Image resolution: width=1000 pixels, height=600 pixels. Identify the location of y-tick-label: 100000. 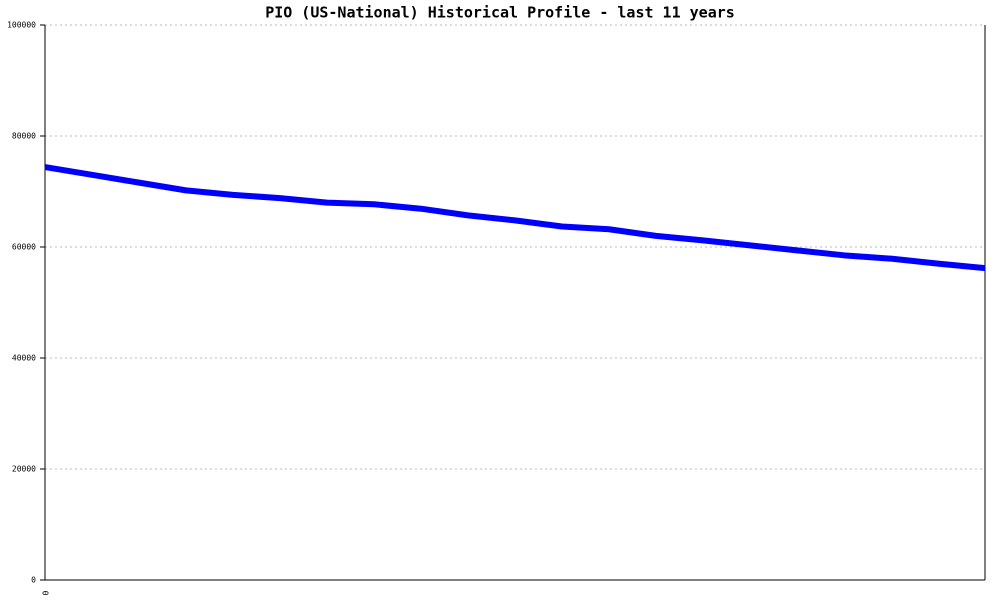
(21, 25).